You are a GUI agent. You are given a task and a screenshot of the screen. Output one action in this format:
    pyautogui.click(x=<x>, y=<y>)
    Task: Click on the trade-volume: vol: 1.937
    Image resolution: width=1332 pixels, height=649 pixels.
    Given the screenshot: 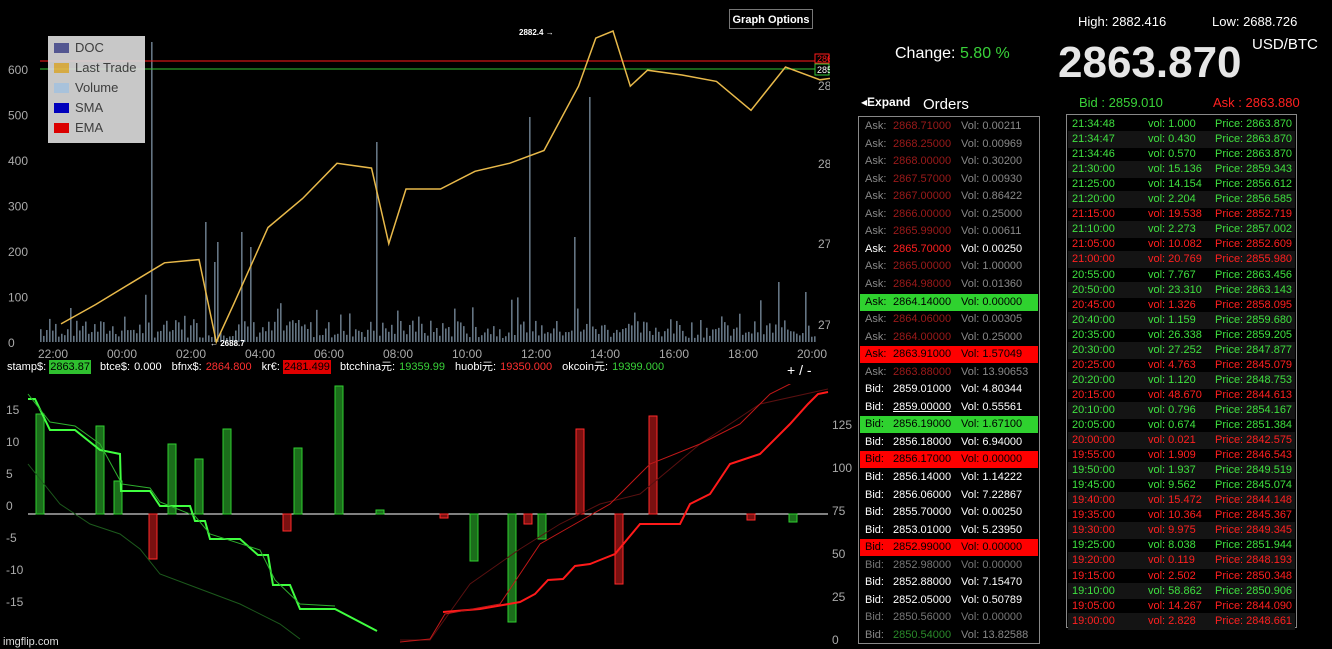 What is the action you would take?
    pyautogui.click(x=1172, y=470)
    